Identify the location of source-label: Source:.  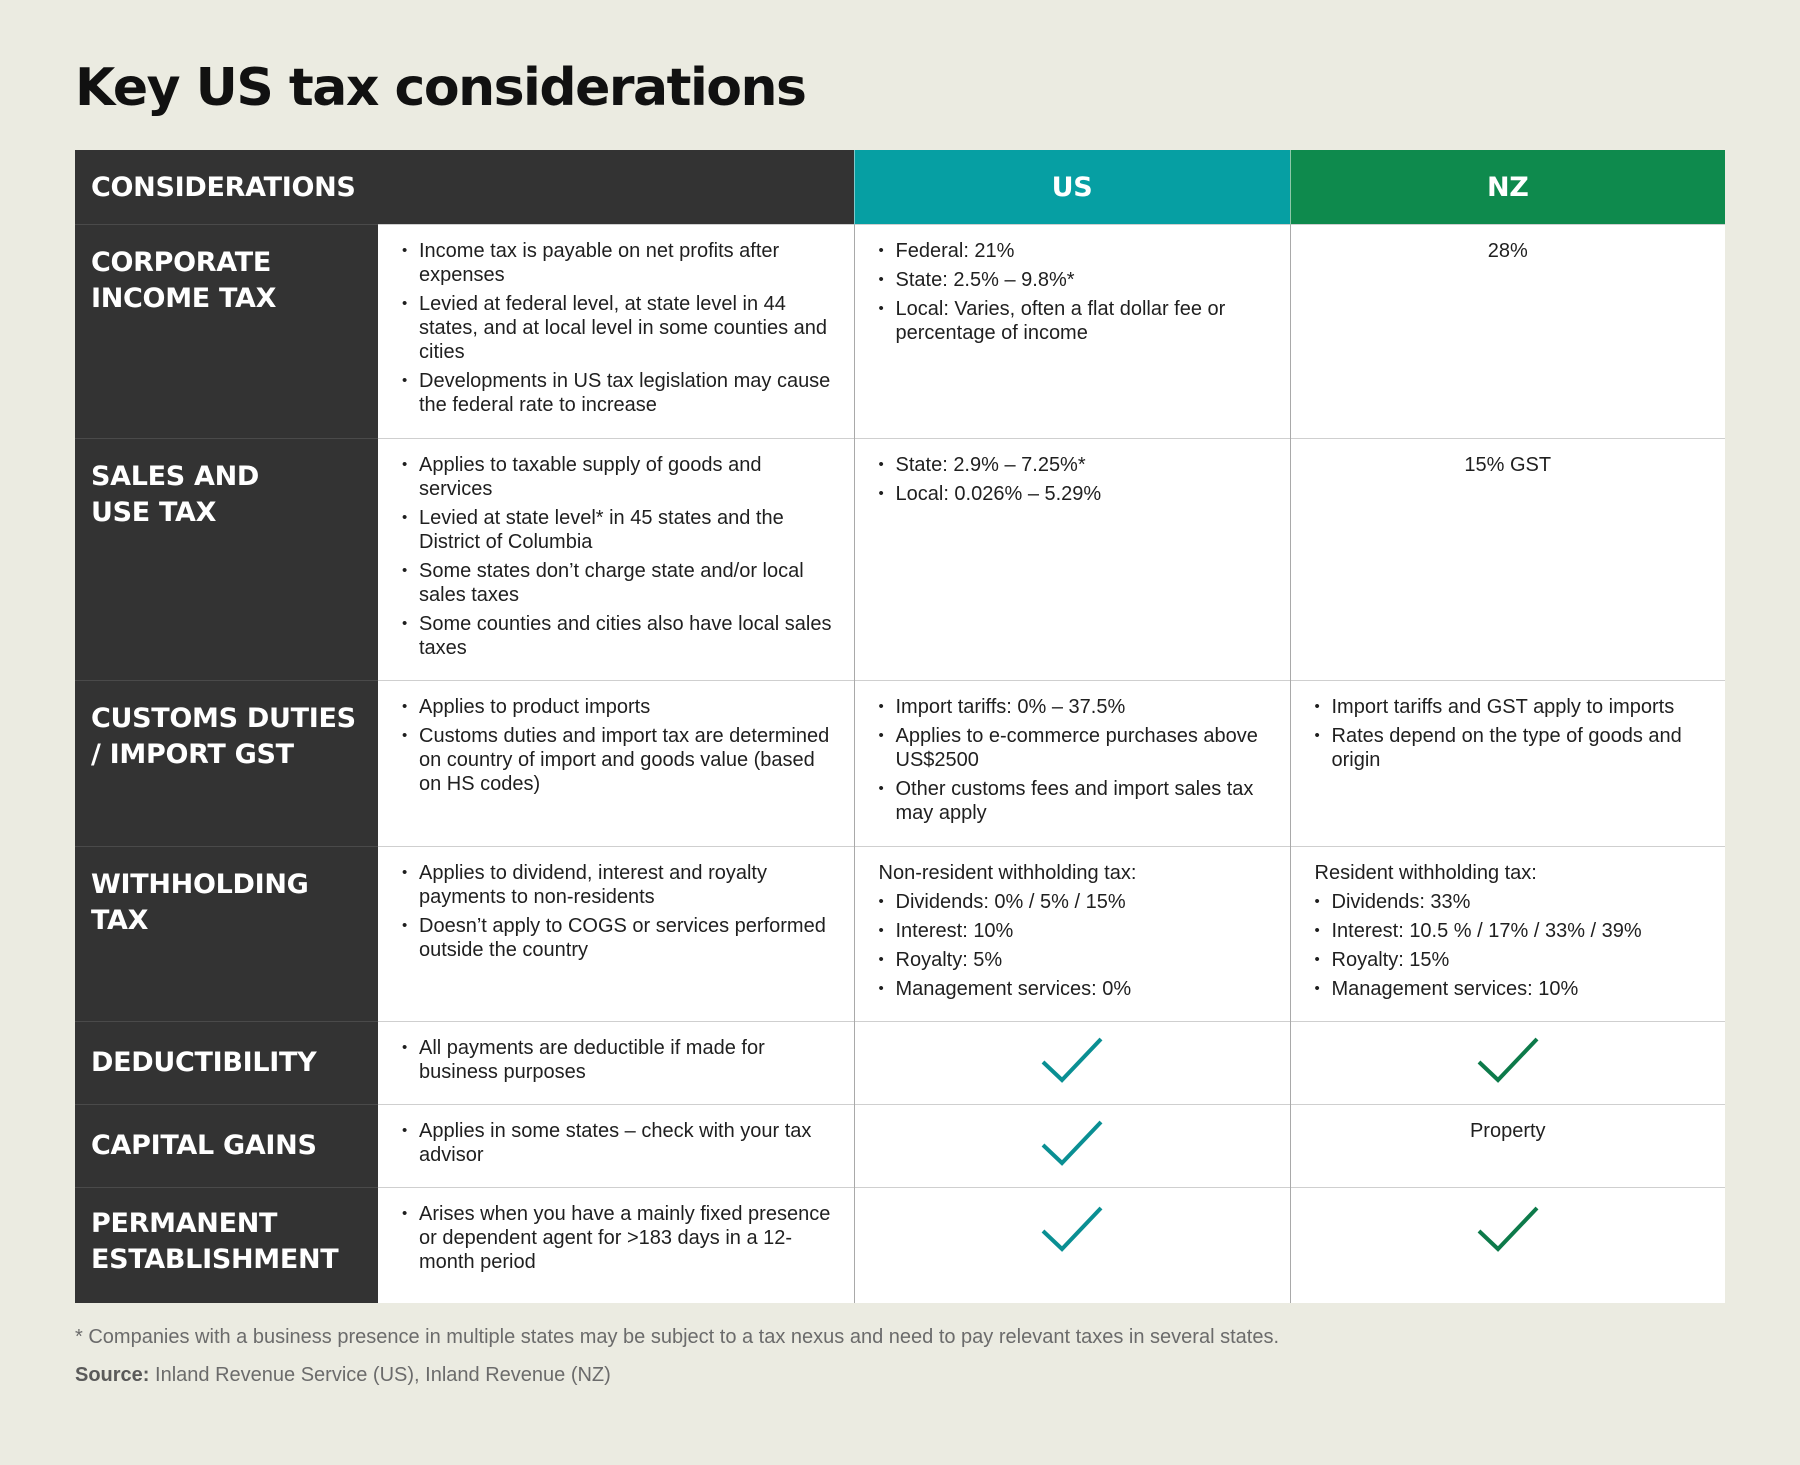
(112, 1375).